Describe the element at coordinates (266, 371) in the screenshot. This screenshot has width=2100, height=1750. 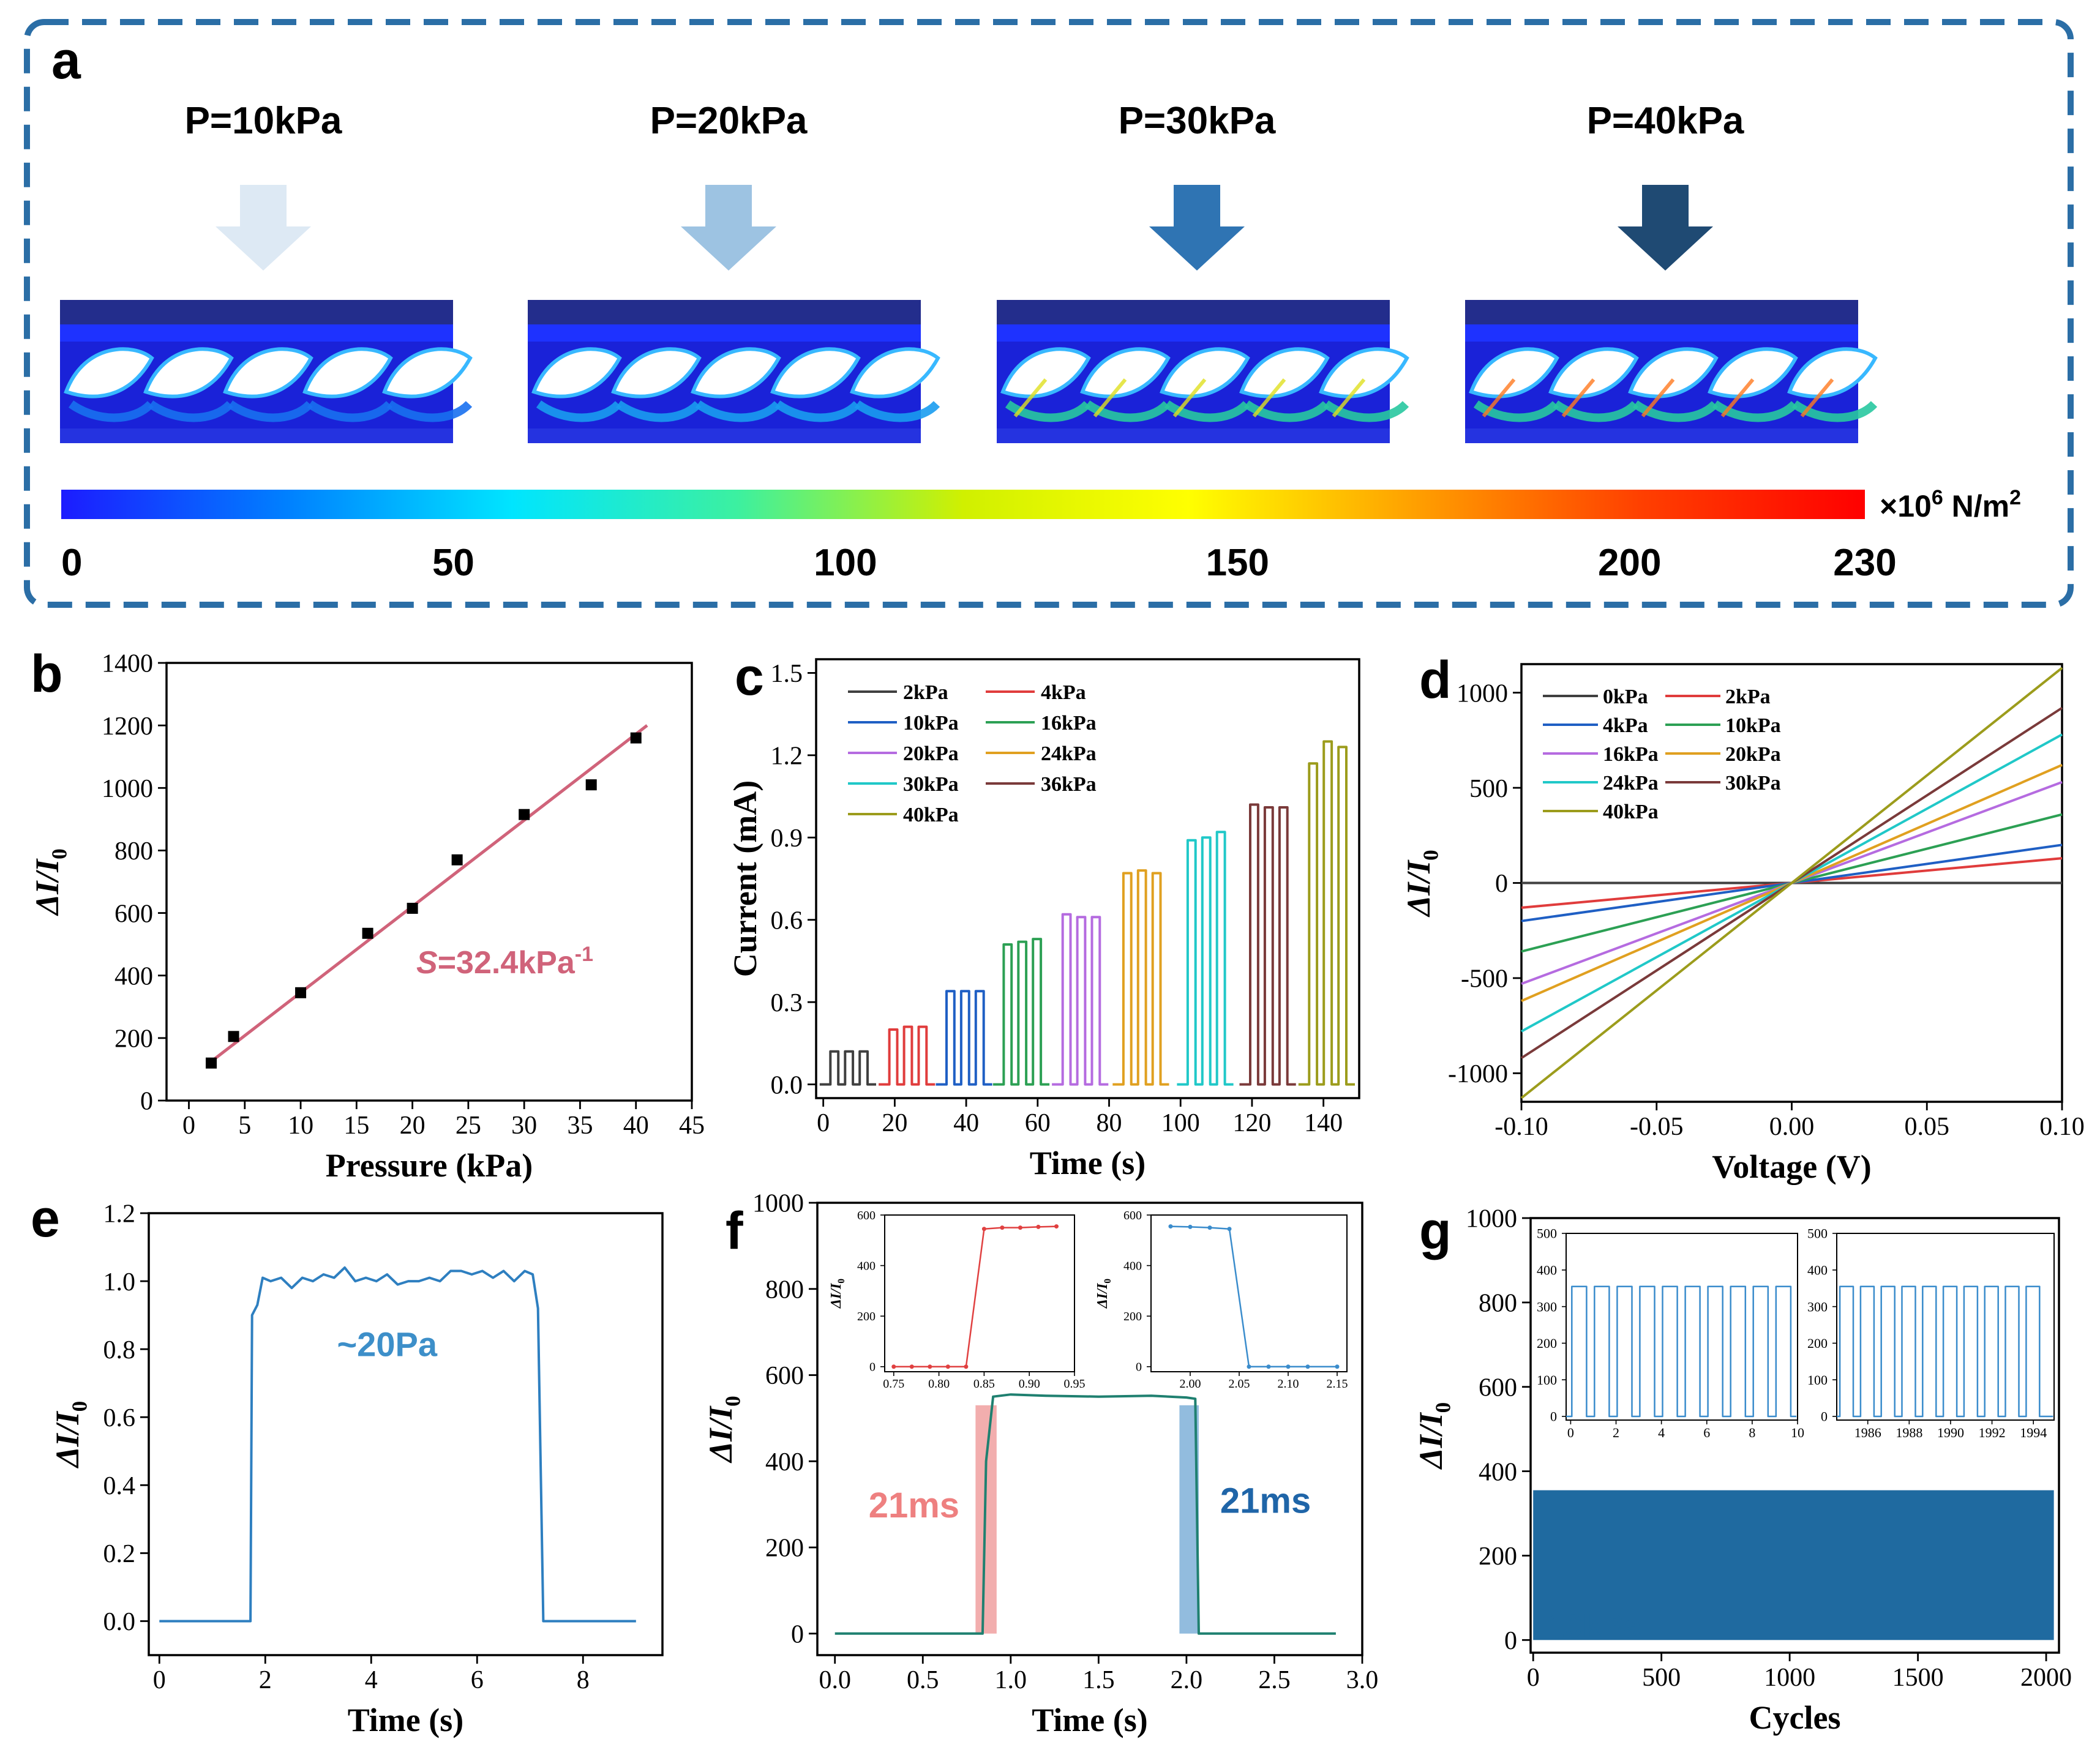
I see `fea-structure` at that location.